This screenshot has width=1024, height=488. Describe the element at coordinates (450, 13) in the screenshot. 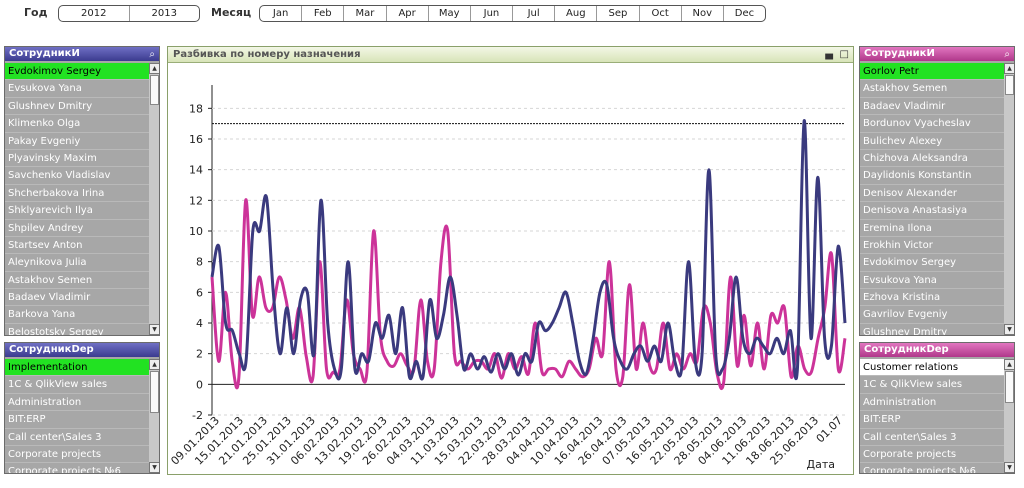

I see `month-option-may: May` at that location.